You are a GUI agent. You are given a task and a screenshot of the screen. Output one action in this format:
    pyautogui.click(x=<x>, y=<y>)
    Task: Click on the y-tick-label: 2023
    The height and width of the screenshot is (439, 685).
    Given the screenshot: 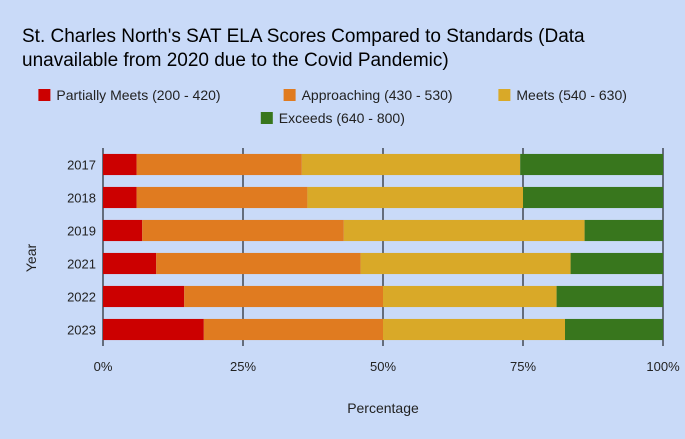 What is the action you would take?
    pyautogui.click(x=81, y=330)
    